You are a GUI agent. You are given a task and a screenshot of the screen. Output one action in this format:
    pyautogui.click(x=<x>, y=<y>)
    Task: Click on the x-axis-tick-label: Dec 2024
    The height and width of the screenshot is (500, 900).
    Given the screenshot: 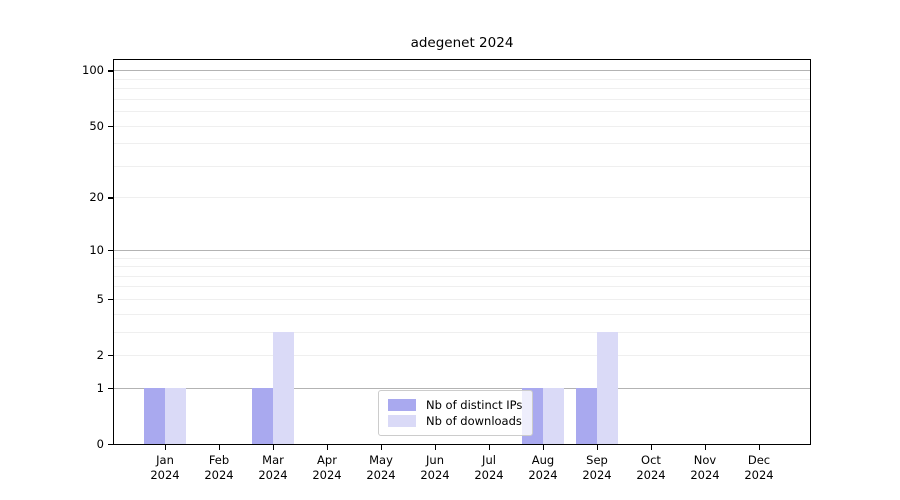 What is the action you would take?
    pyautogui.click(x=759, y=467)
    